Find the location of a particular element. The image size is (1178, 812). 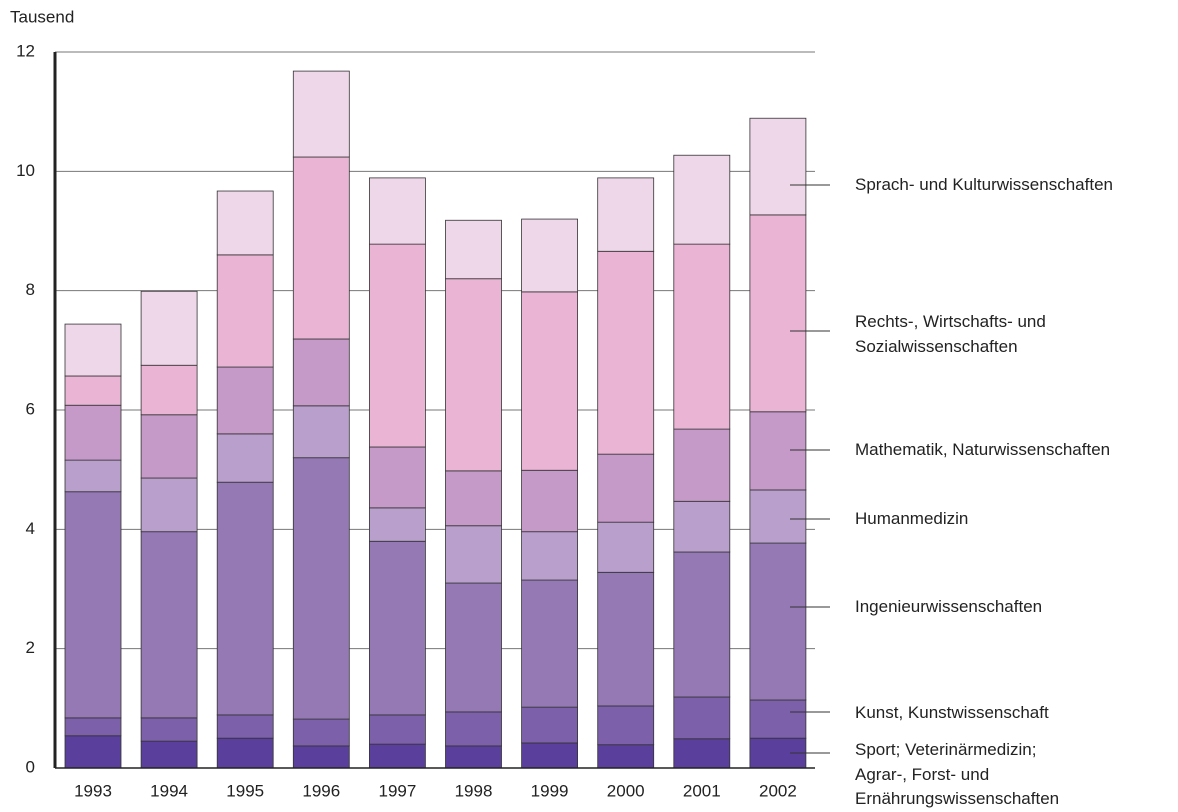

x-tick-label: 1996 is located at coordinates (321, 790).